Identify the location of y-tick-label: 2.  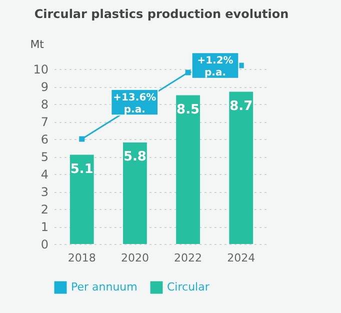
(44, 209).